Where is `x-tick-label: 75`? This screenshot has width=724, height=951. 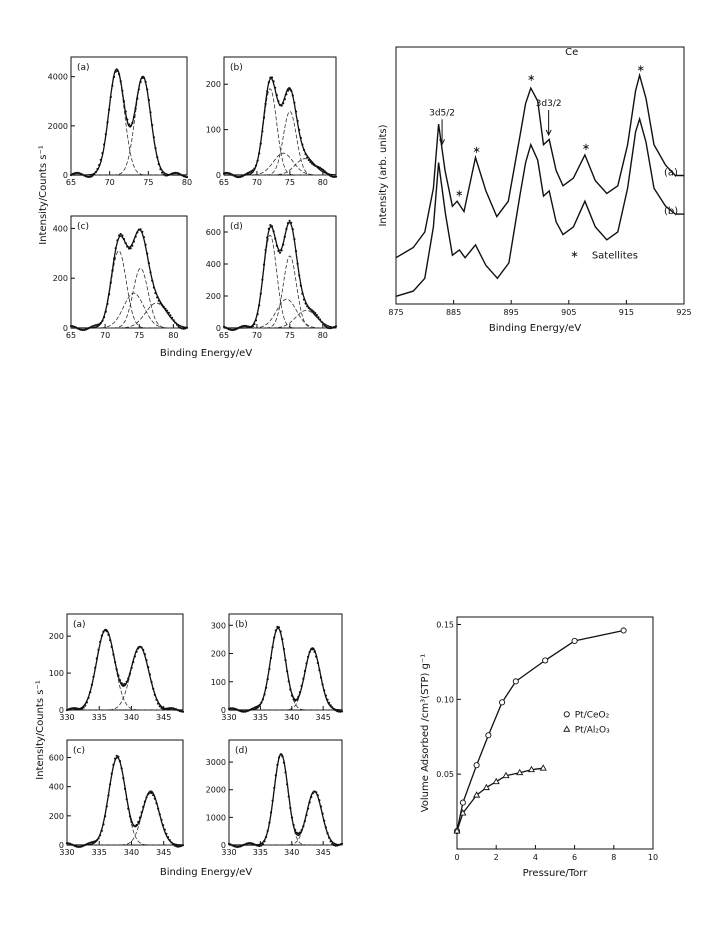 x-tick-label: 75 is located at coordinates (290, 335).